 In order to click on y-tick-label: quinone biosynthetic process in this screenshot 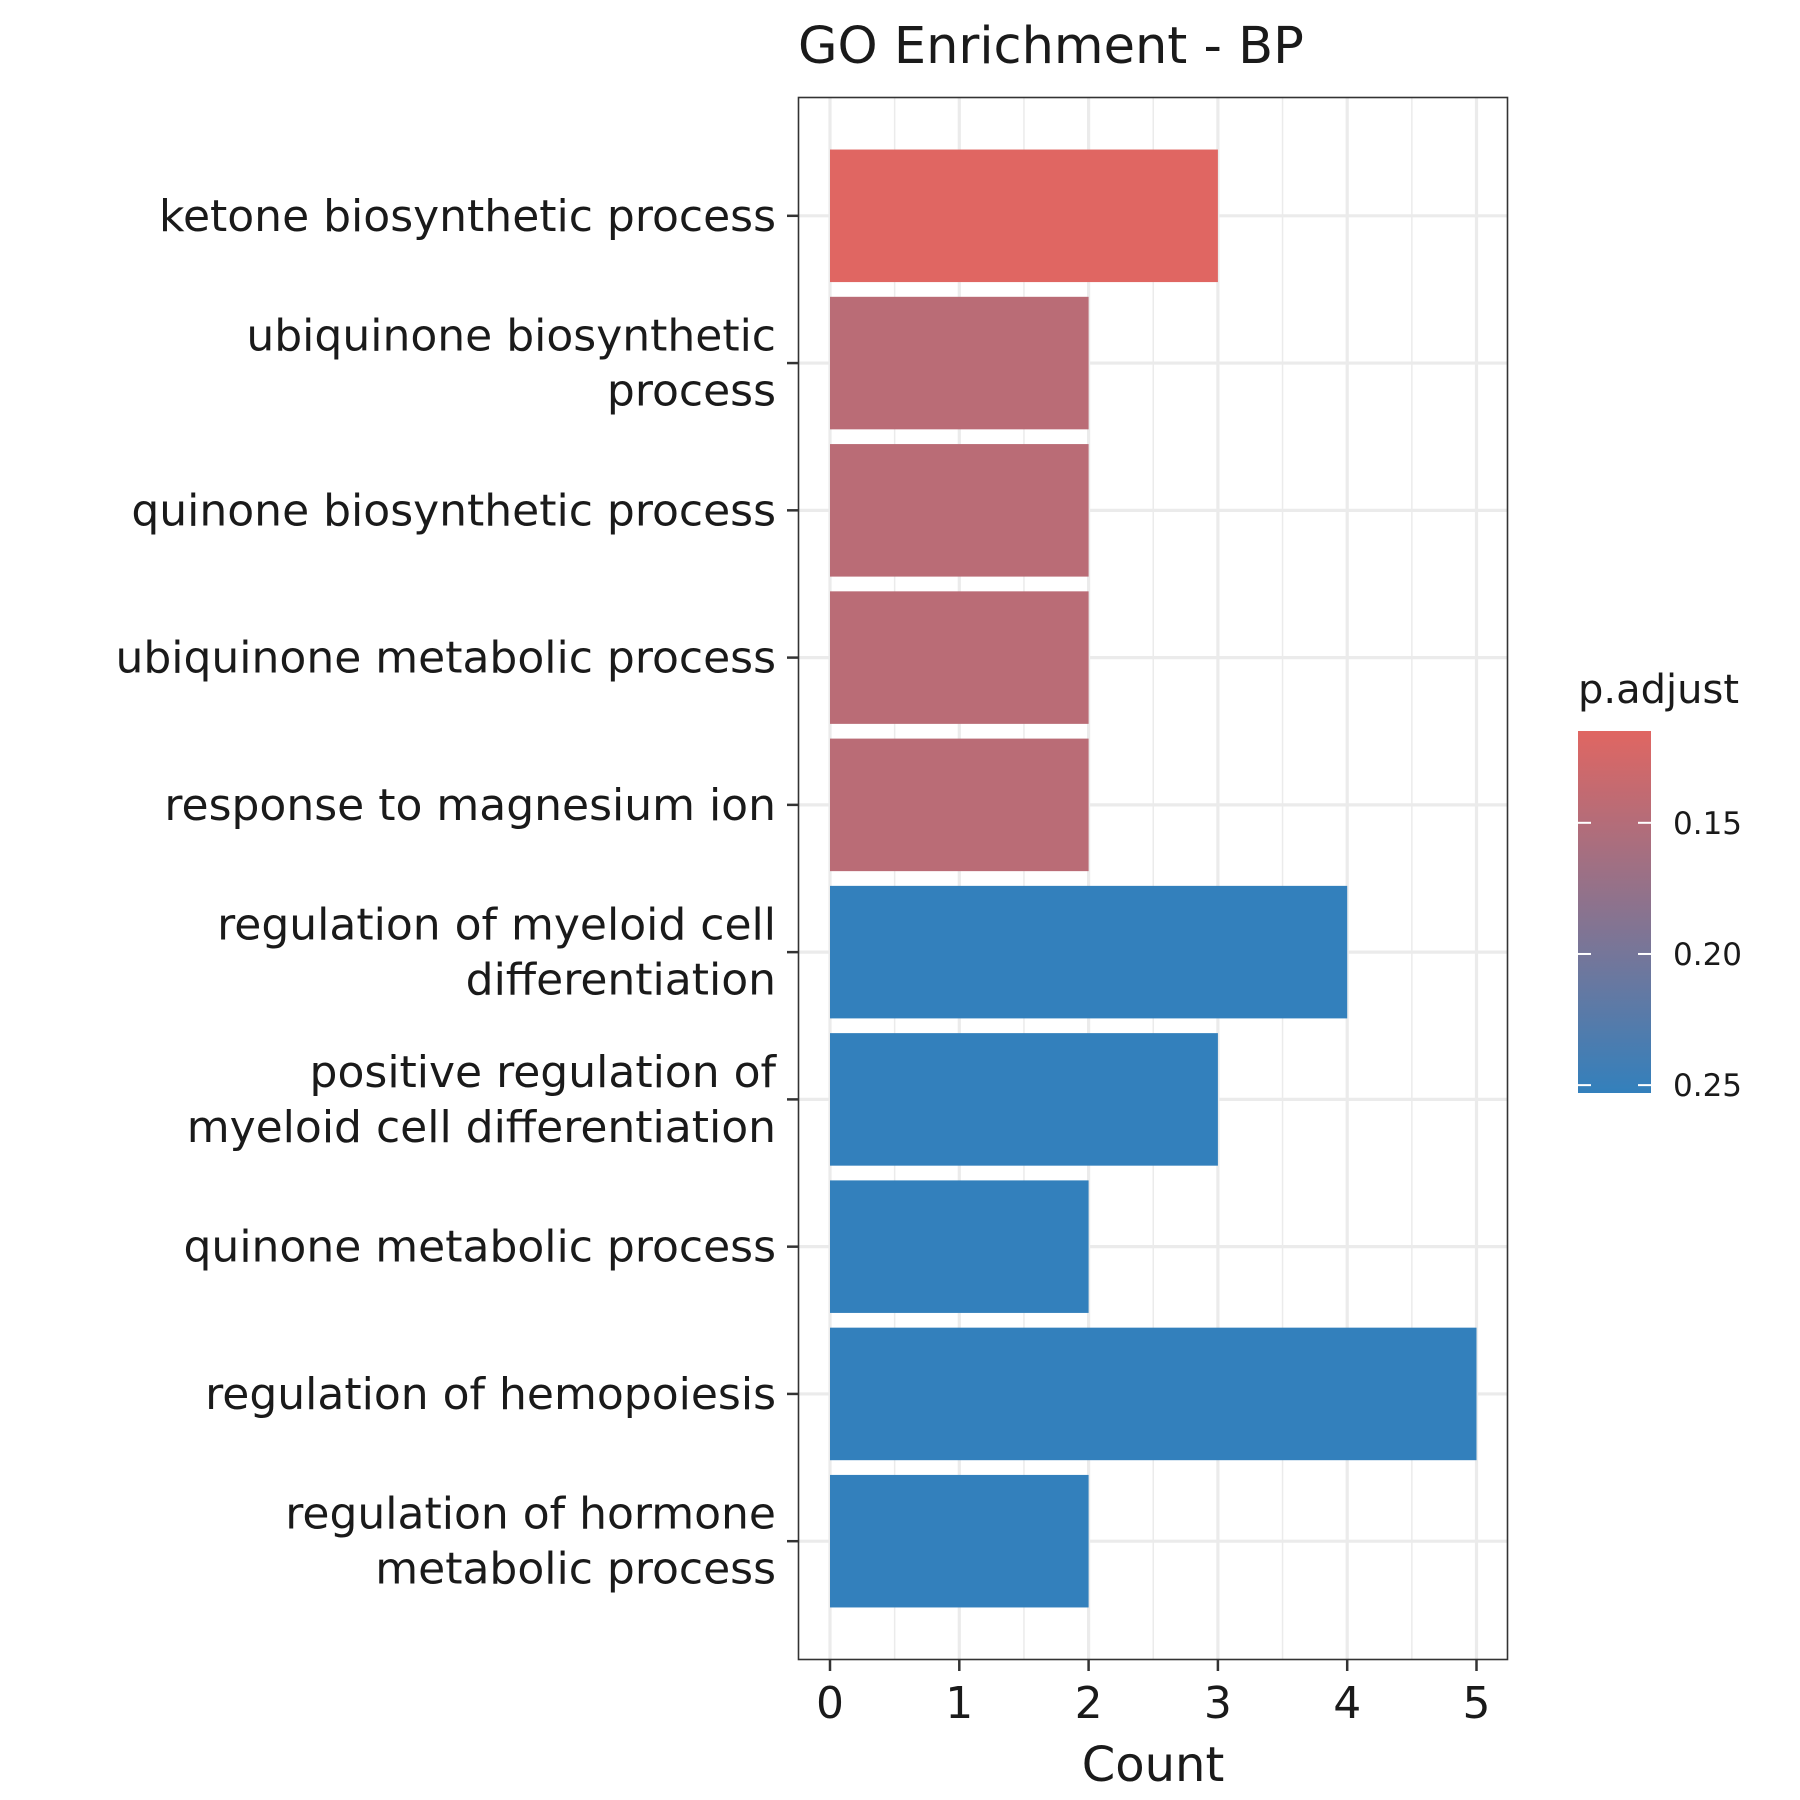, I will do `click(453, 510)`.